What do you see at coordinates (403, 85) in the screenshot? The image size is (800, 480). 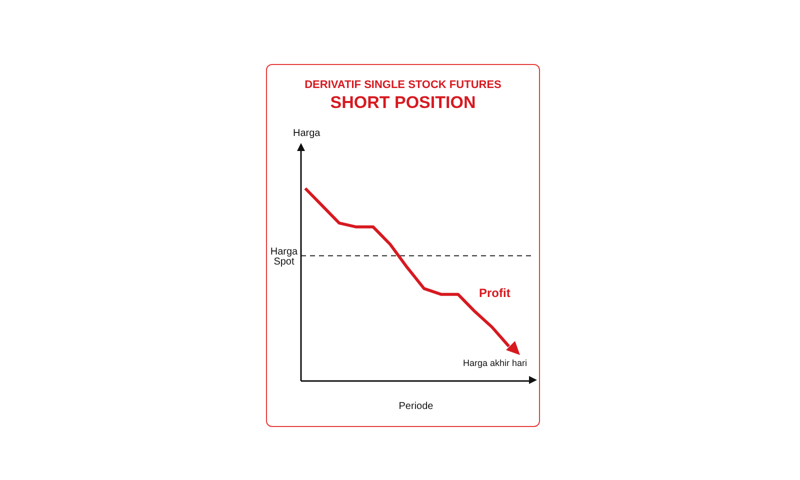 I see `chart-title: DERIVATIF SINGLE STOCK FUTURES` at bounding box center [403, 85].